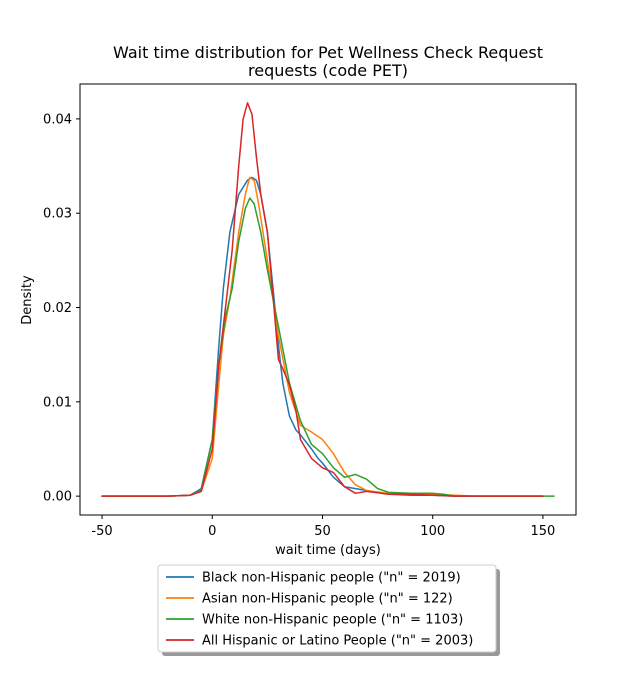  What do you see at coordinates (57, 214) in the screenshot?
I see `y-tick-label-3: 0.03` at bounding box center [57, 214].